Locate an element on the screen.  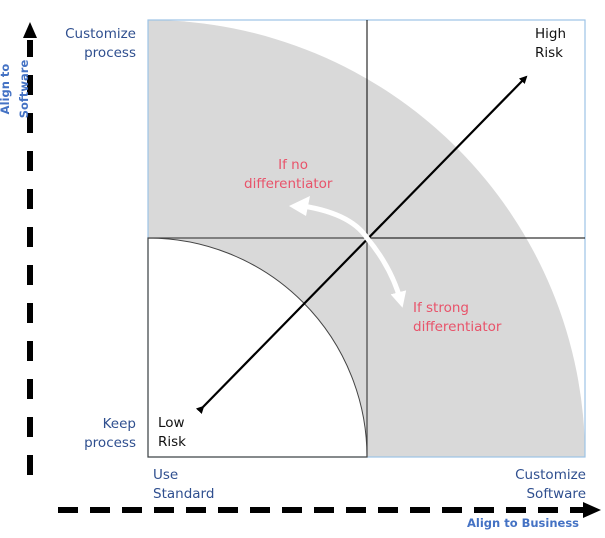
high-risk-label: High Risk is located at coordinates (551, 43).